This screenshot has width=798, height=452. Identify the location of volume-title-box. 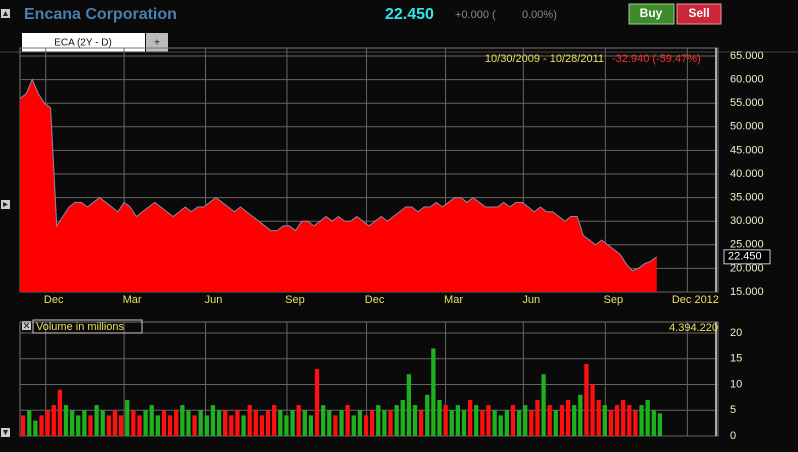
(87, 326).